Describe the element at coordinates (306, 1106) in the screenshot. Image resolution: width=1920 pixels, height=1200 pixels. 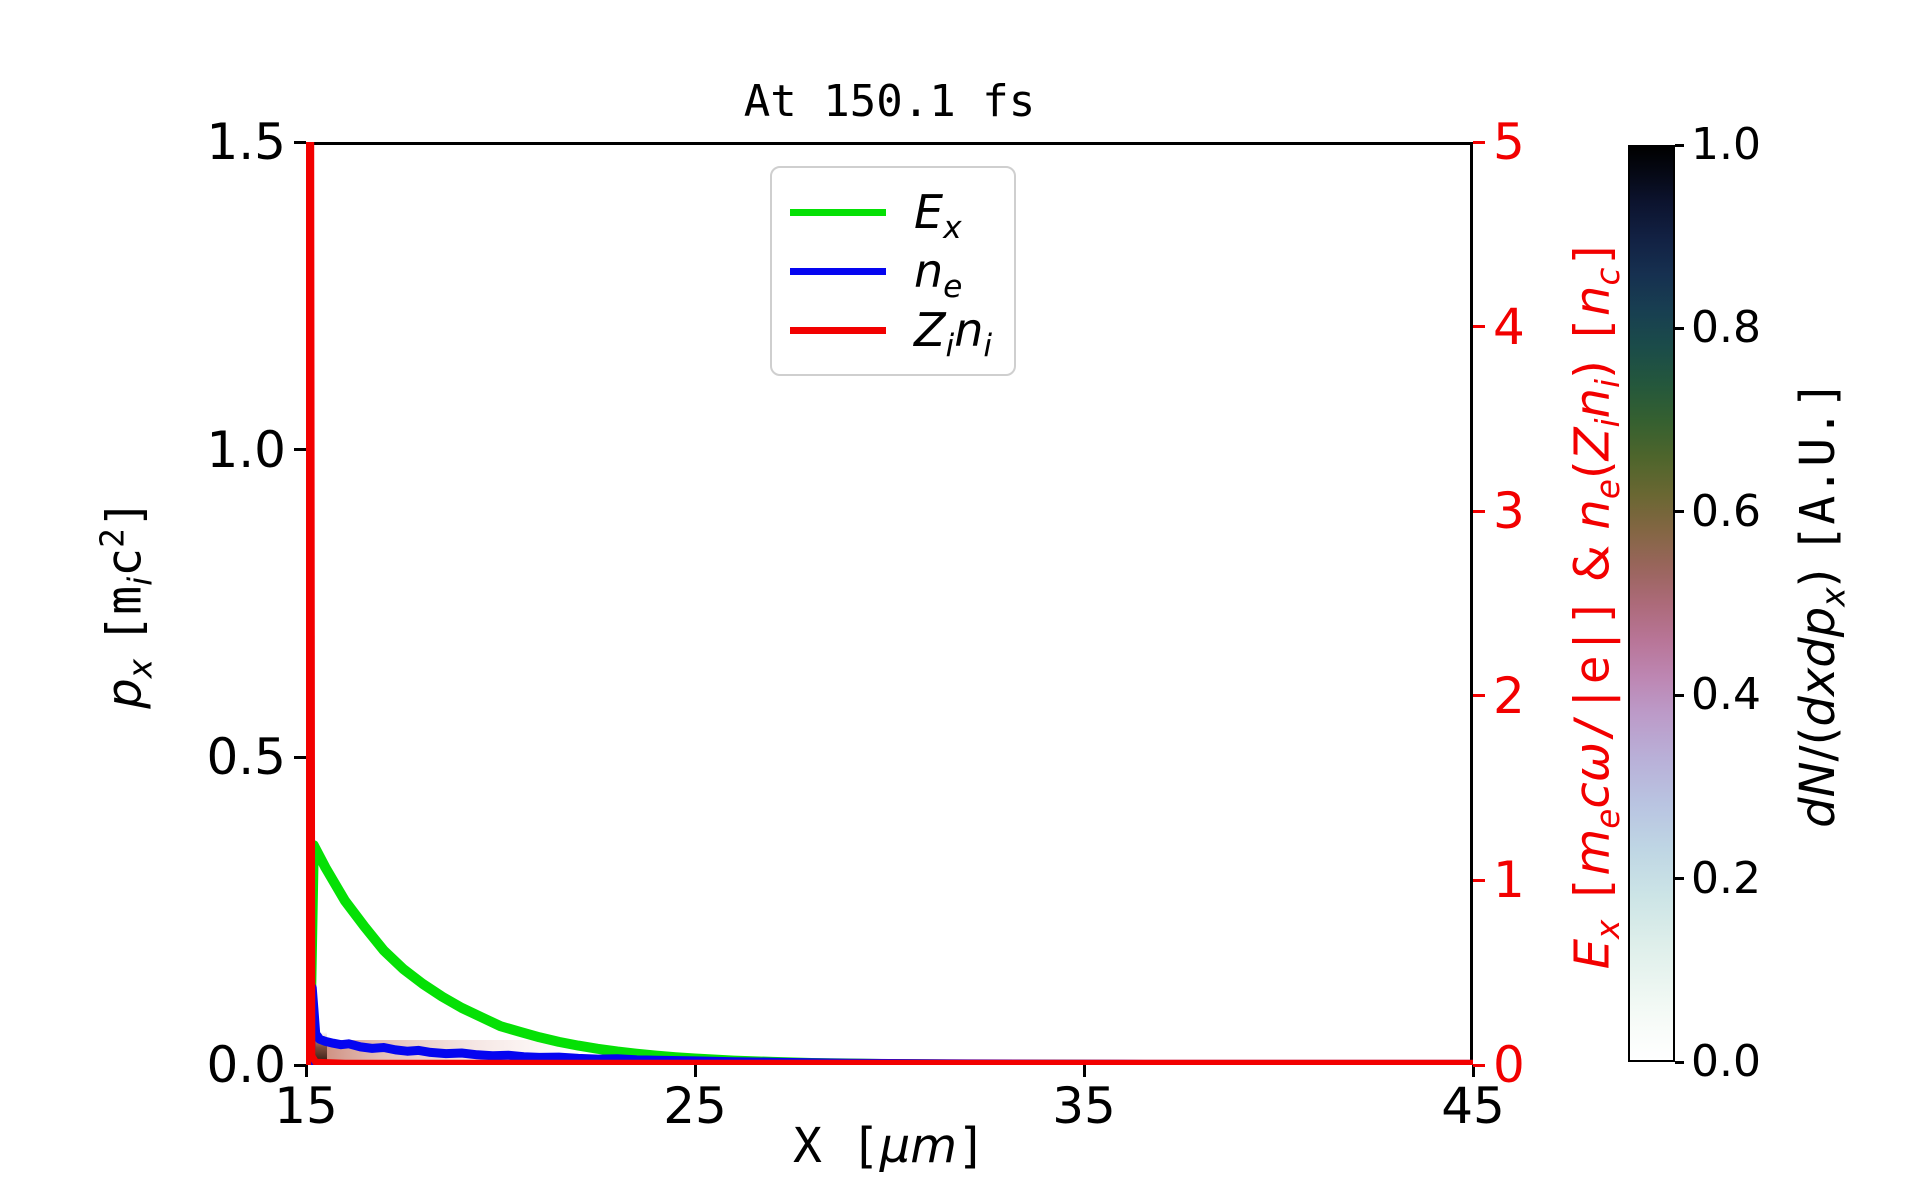
I see `x-tick-label: 15` at that location.